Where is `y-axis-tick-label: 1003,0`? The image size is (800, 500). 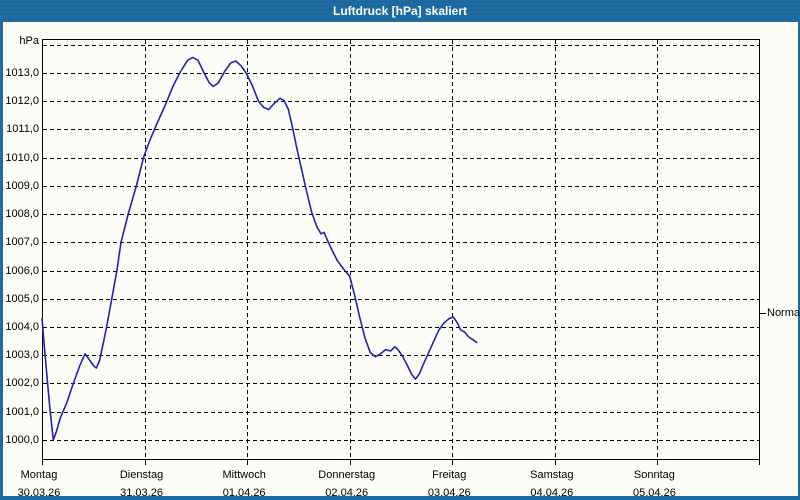 y-axis-tick-label: 1003,0 is located at coordinates (22, 355).